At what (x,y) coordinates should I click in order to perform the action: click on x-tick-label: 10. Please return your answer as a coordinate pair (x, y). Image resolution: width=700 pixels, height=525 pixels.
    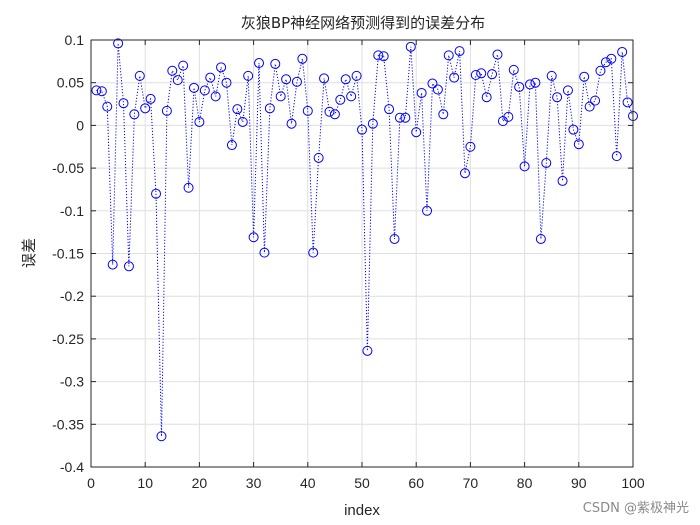
    Looking at the image, I should click on (145, 483).